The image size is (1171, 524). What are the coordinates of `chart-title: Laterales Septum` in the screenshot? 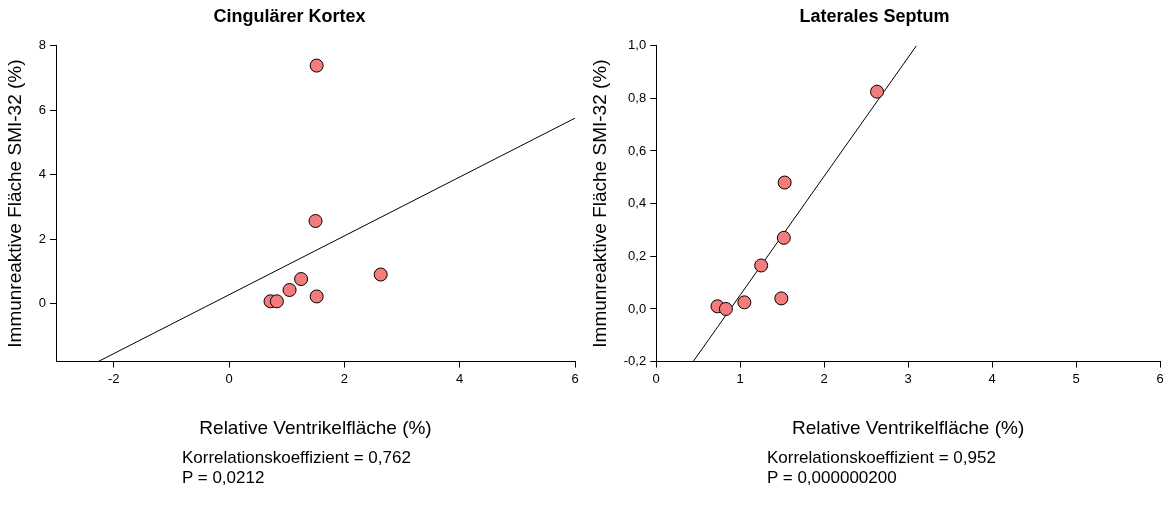 It's located at (874, 15).